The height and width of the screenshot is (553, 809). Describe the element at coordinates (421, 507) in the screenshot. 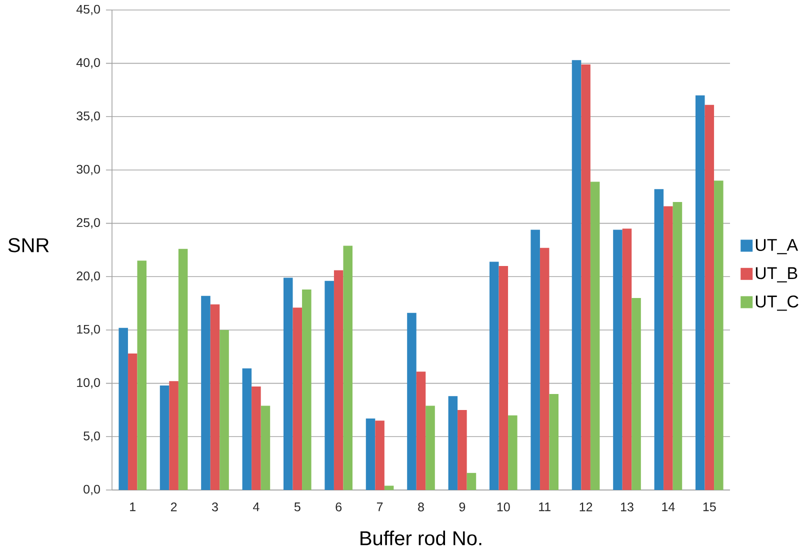

I see `x-tick-label: 8` at that location.